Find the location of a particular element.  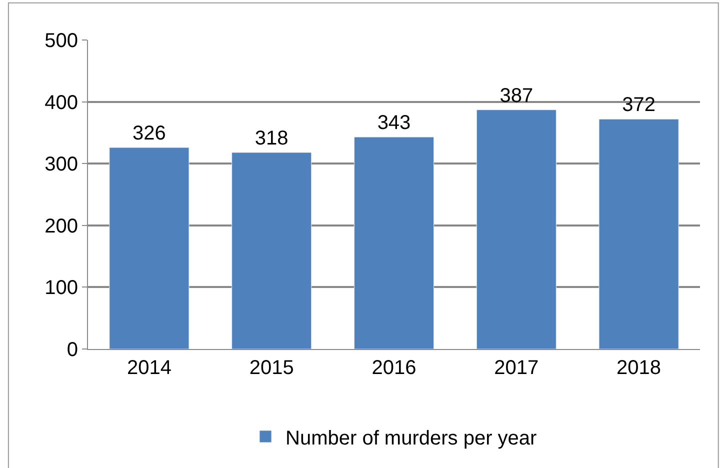

data-label: 318 is located at coordinates (271, 138).